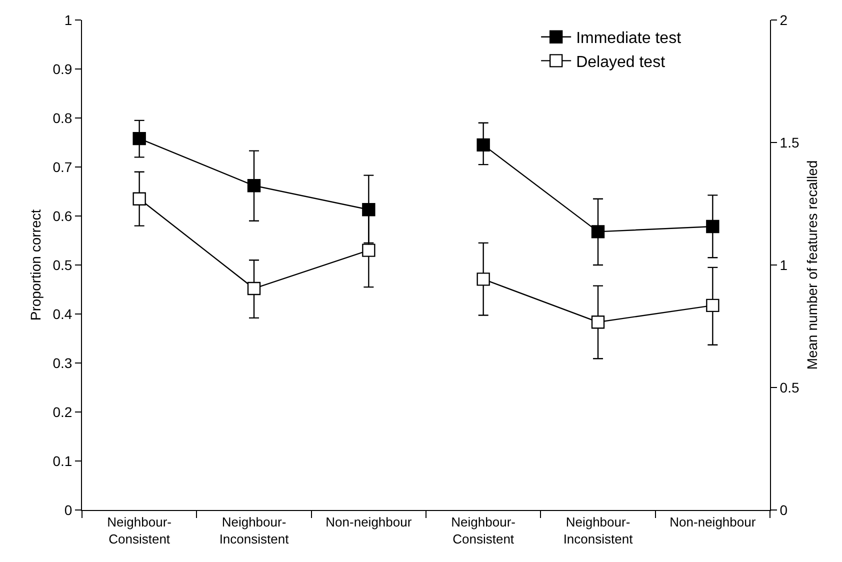 Image resolution: width=842 pixels, height=562 pixels. Describe the element at coordinates (62, 216) in the screenshot. I see `y-tick-label: 0.6` at that location.